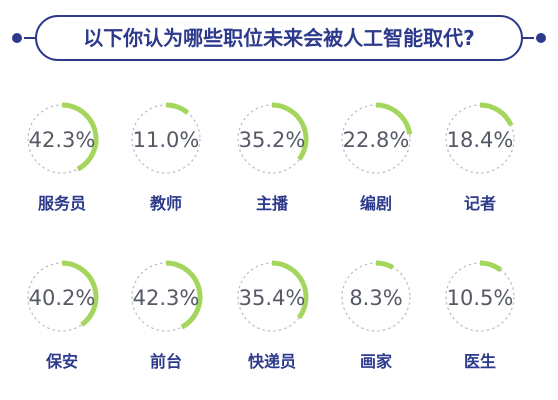  I want to click on donut-label: 编剧, so click(376, 203).